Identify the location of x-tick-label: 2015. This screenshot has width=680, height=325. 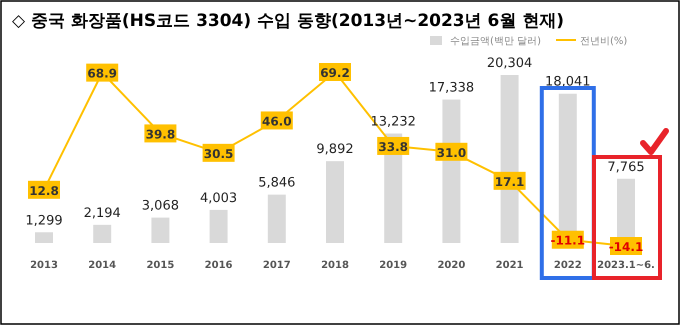
(160, 265).